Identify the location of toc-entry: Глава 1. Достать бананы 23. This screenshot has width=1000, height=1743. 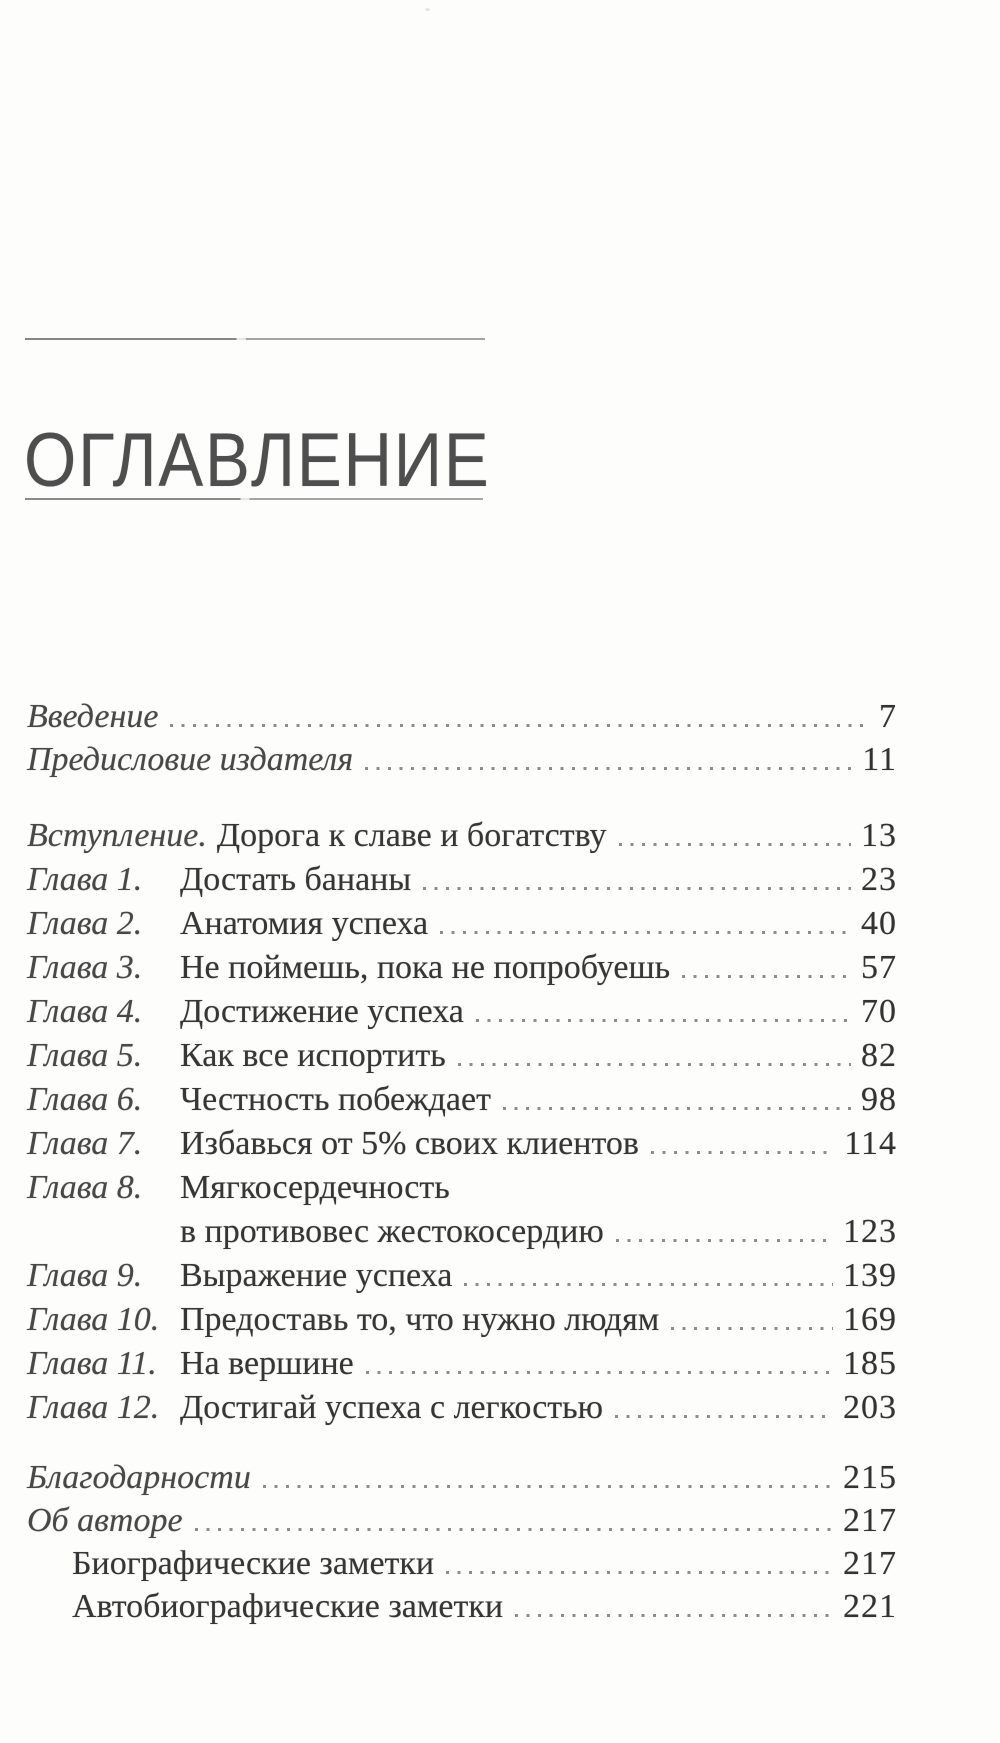
(462, 883).